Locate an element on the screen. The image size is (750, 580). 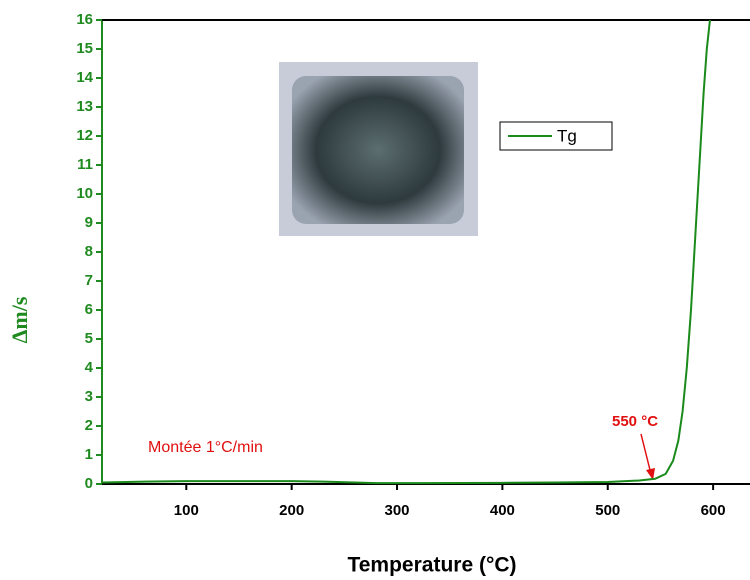
y-tick-label: 8 is located at coordinates (89, 251).